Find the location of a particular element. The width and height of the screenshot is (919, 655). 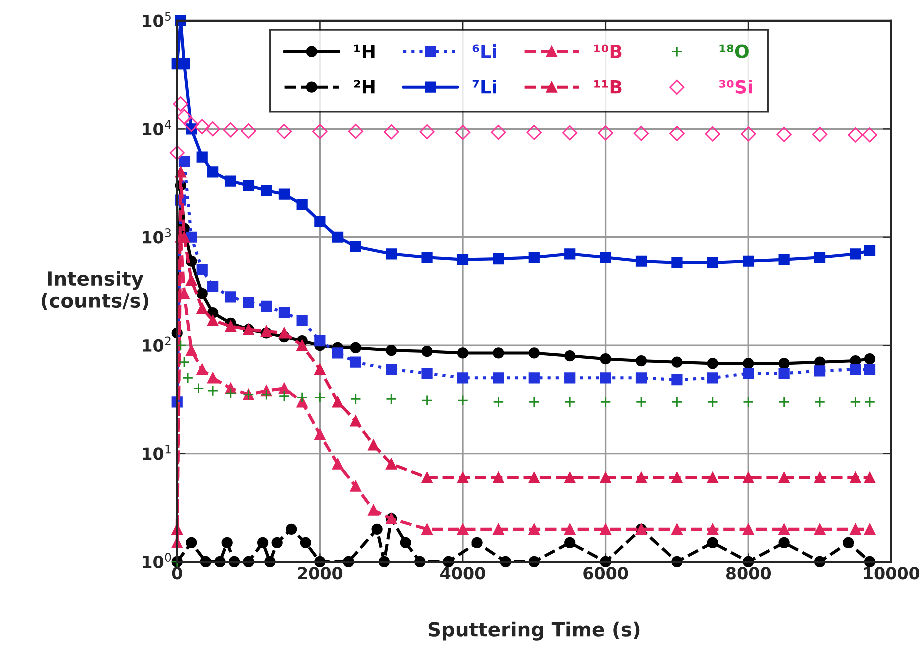

x-tick-label: 4000 is located at coordinates (463, 573).